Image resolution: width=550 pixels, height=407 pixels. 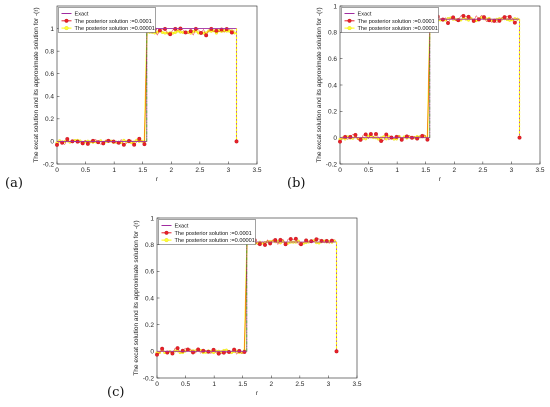 I want to click on legend-entry-label: Exact, so click(x=182, y=227).